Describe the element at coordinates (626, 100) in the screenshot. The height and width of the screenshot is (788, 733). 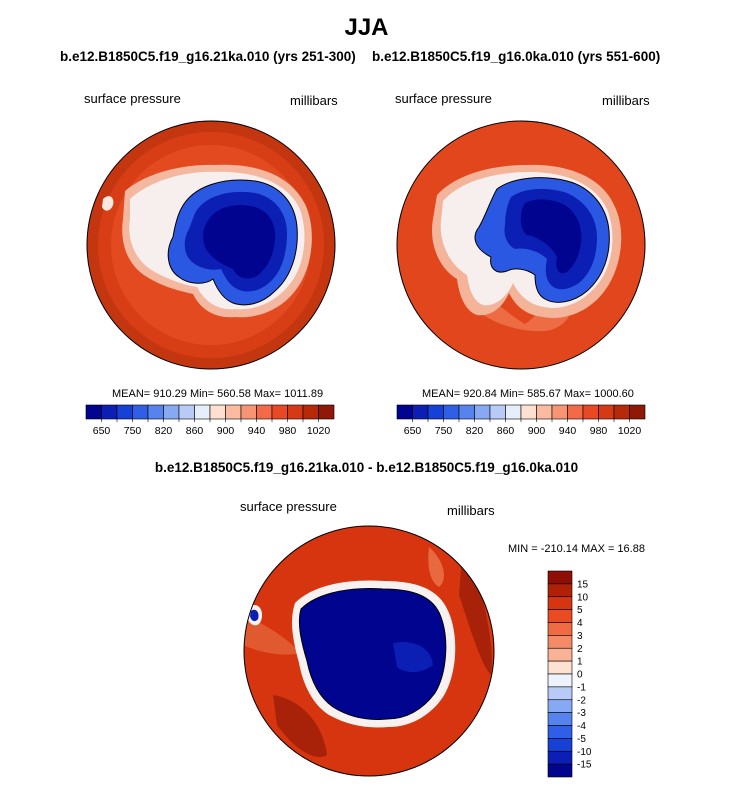
I see `panel-2-units-label: millibars` at that location.